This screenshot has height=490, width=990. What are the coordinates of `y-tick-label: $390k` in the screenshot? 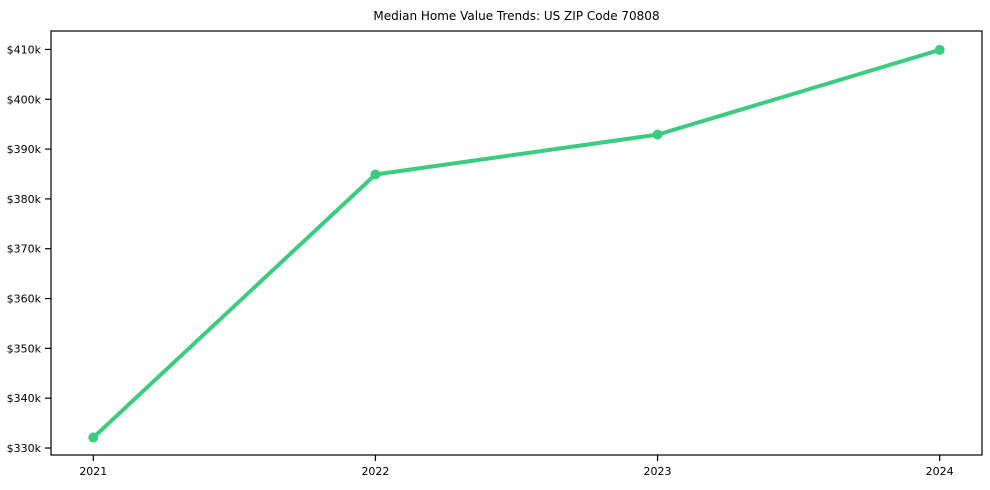 It's located at (24, 149).